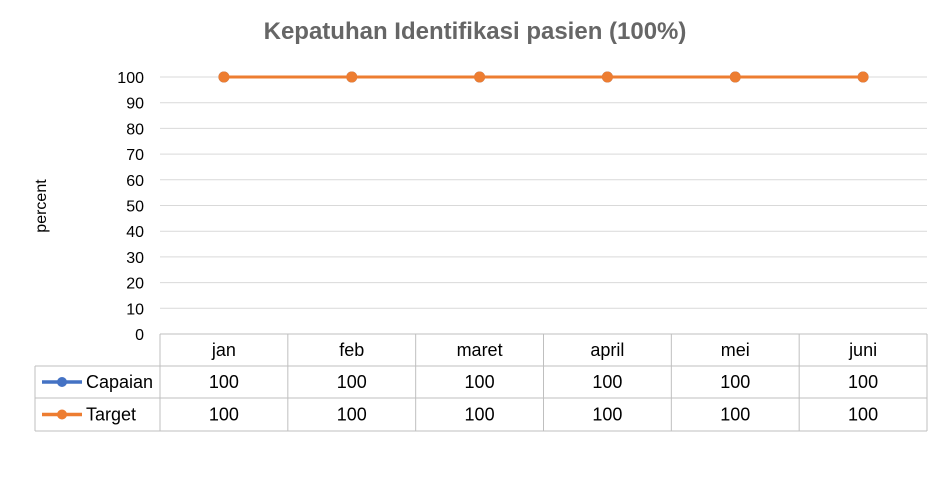 Image resolution: width=950 pixels, height=486 pixels. What do you see at coordinates (135, 232) in the screenshot?
I see `y-tick-label: 40` at bounding box center [135, 232].